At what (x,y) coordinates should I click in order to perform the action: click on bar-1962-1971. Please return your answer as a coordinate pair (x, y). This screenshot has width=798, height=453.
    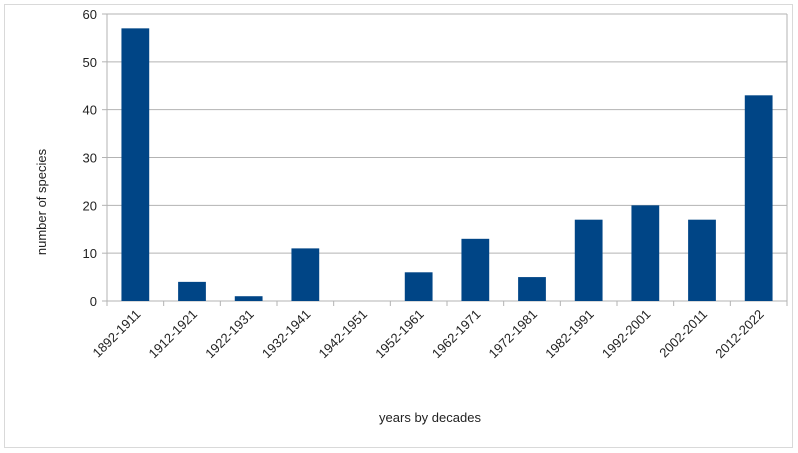
    Looking at the image, I should click on (475, 269).